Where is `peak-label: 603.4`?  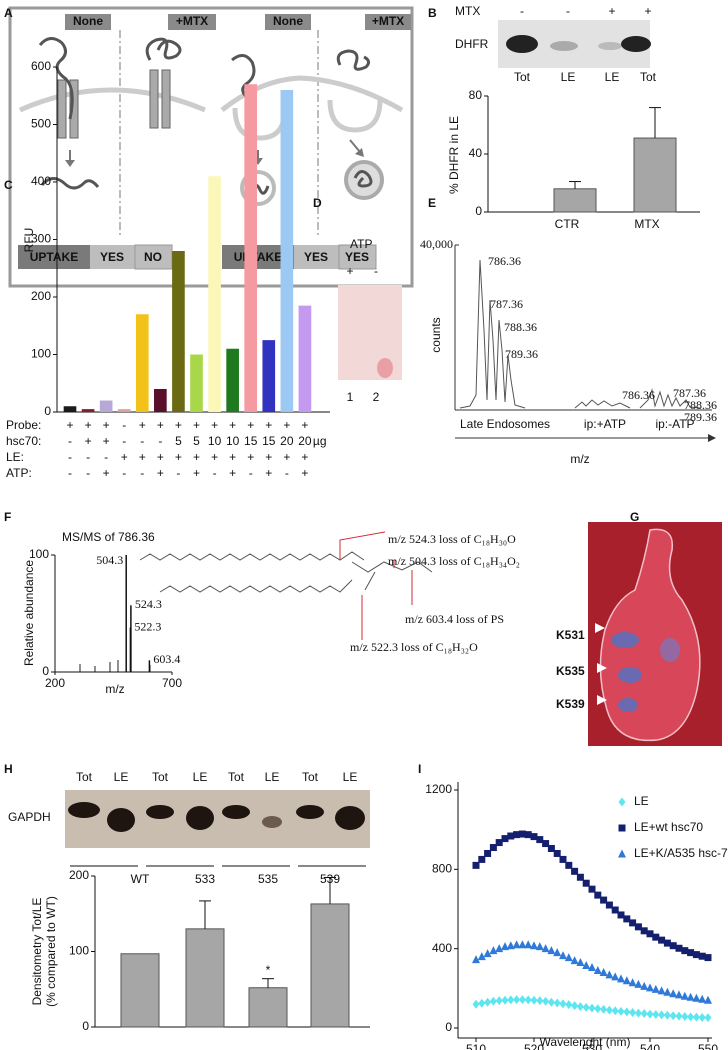 peak-label: 603.4 is located at coordinates (166, 659).